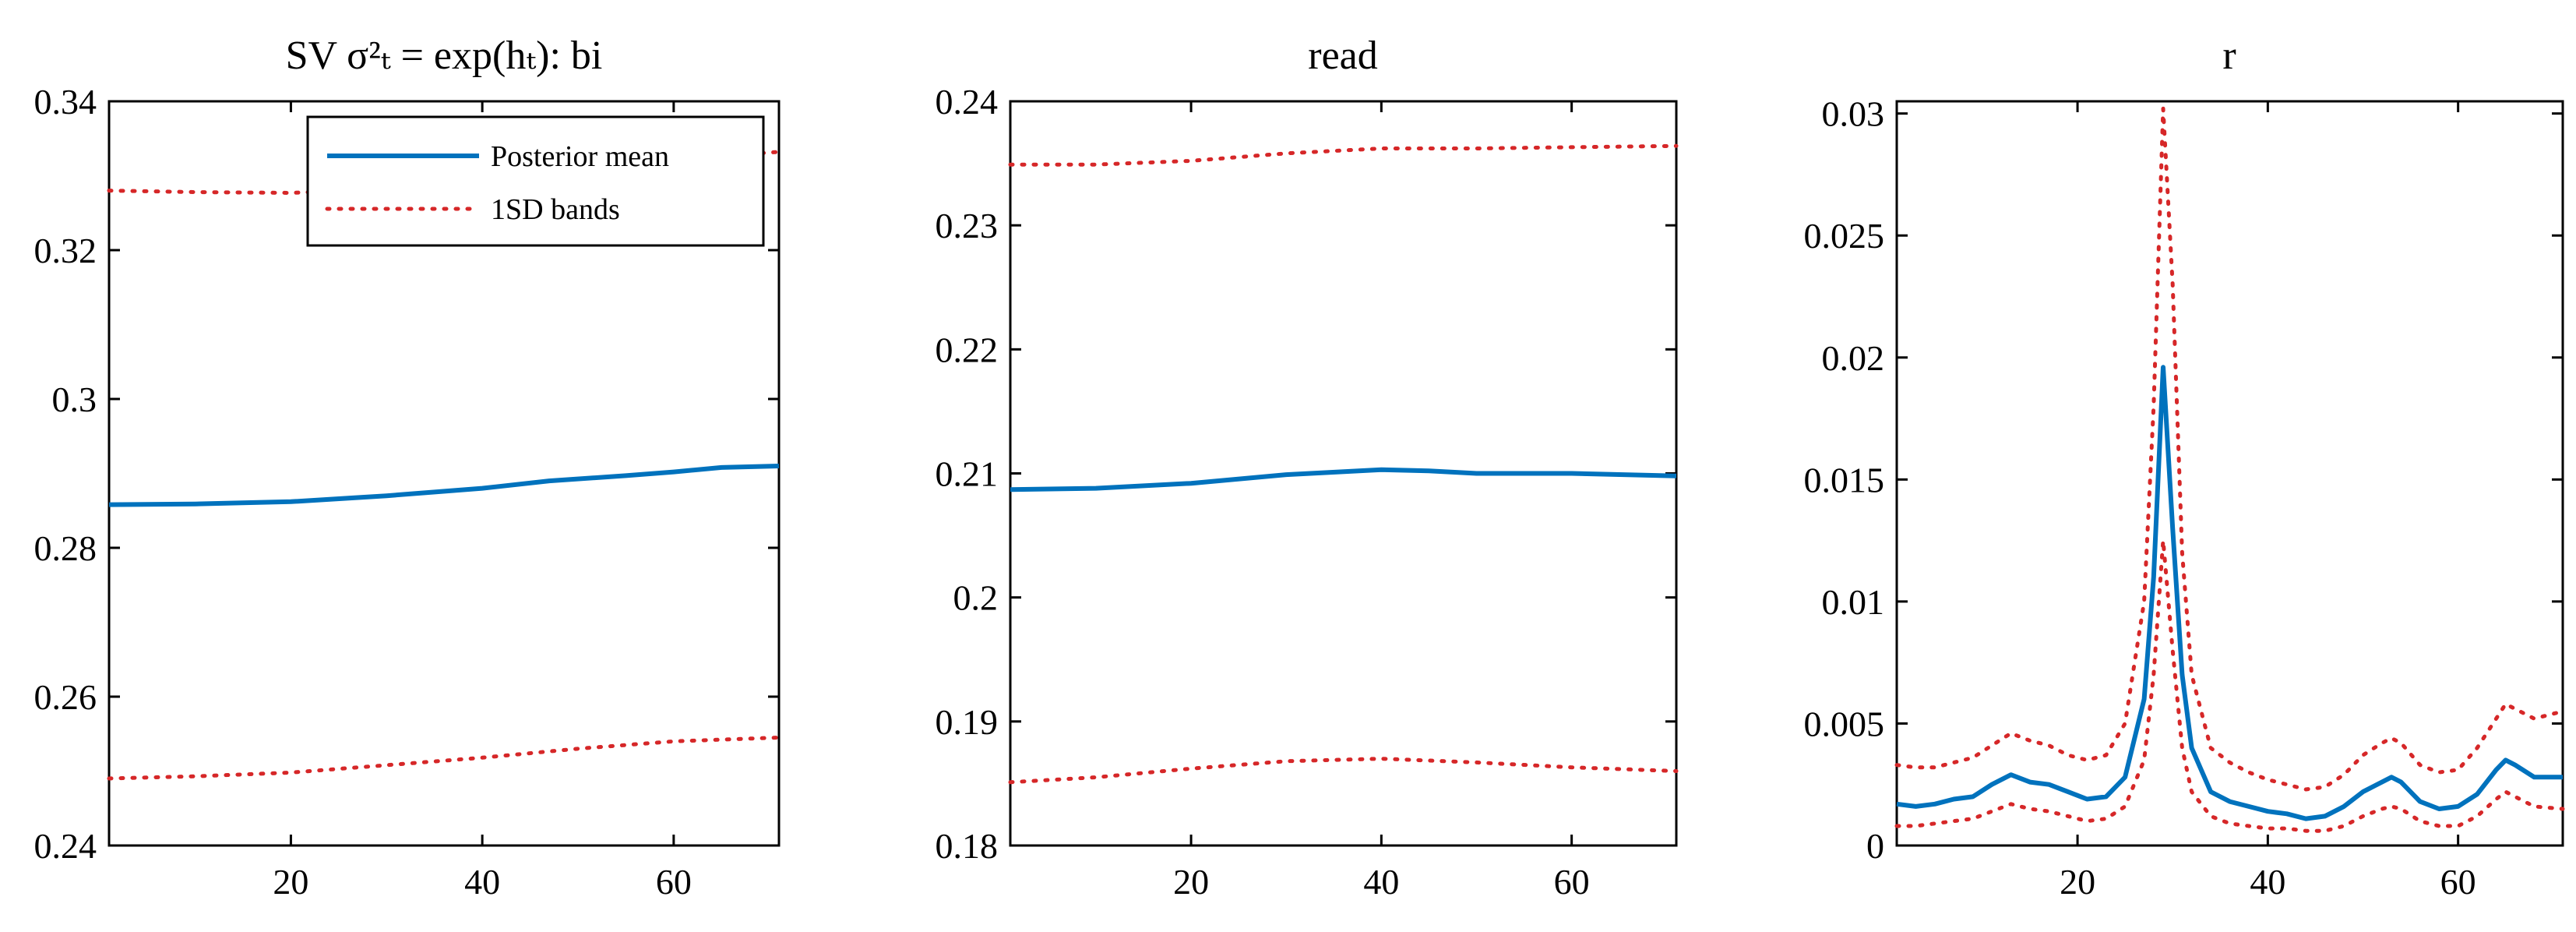 Image resolution: width=2576 pixels, height=932 pixels. What do you see at coordinates (65, 250) in the screenshot?
I see `y-tick-label: 0.32` at bounding box center [65, 250].